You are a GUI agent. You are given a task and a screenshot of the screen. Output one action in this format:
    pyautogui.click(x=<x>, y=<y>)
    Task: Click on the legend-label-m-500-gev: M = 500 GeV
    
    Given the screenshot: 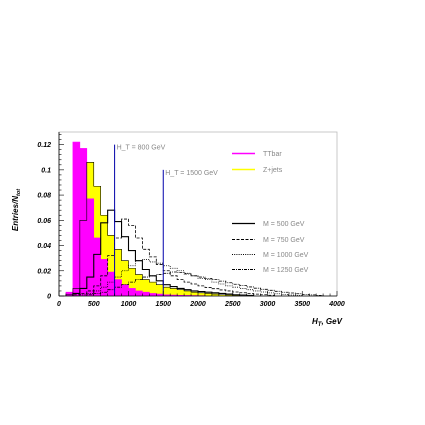 What is the action you would take?
    pyautogui.click(x=284, y=224)
    